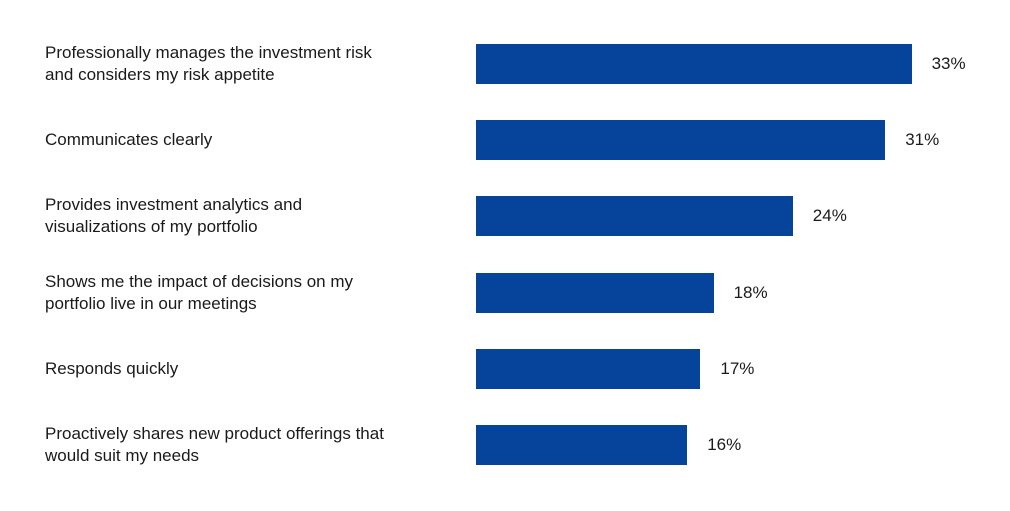  Describe the element at coordinates (112, 368) in the screenshot. I see `category-label: Responds quickly` at that location.